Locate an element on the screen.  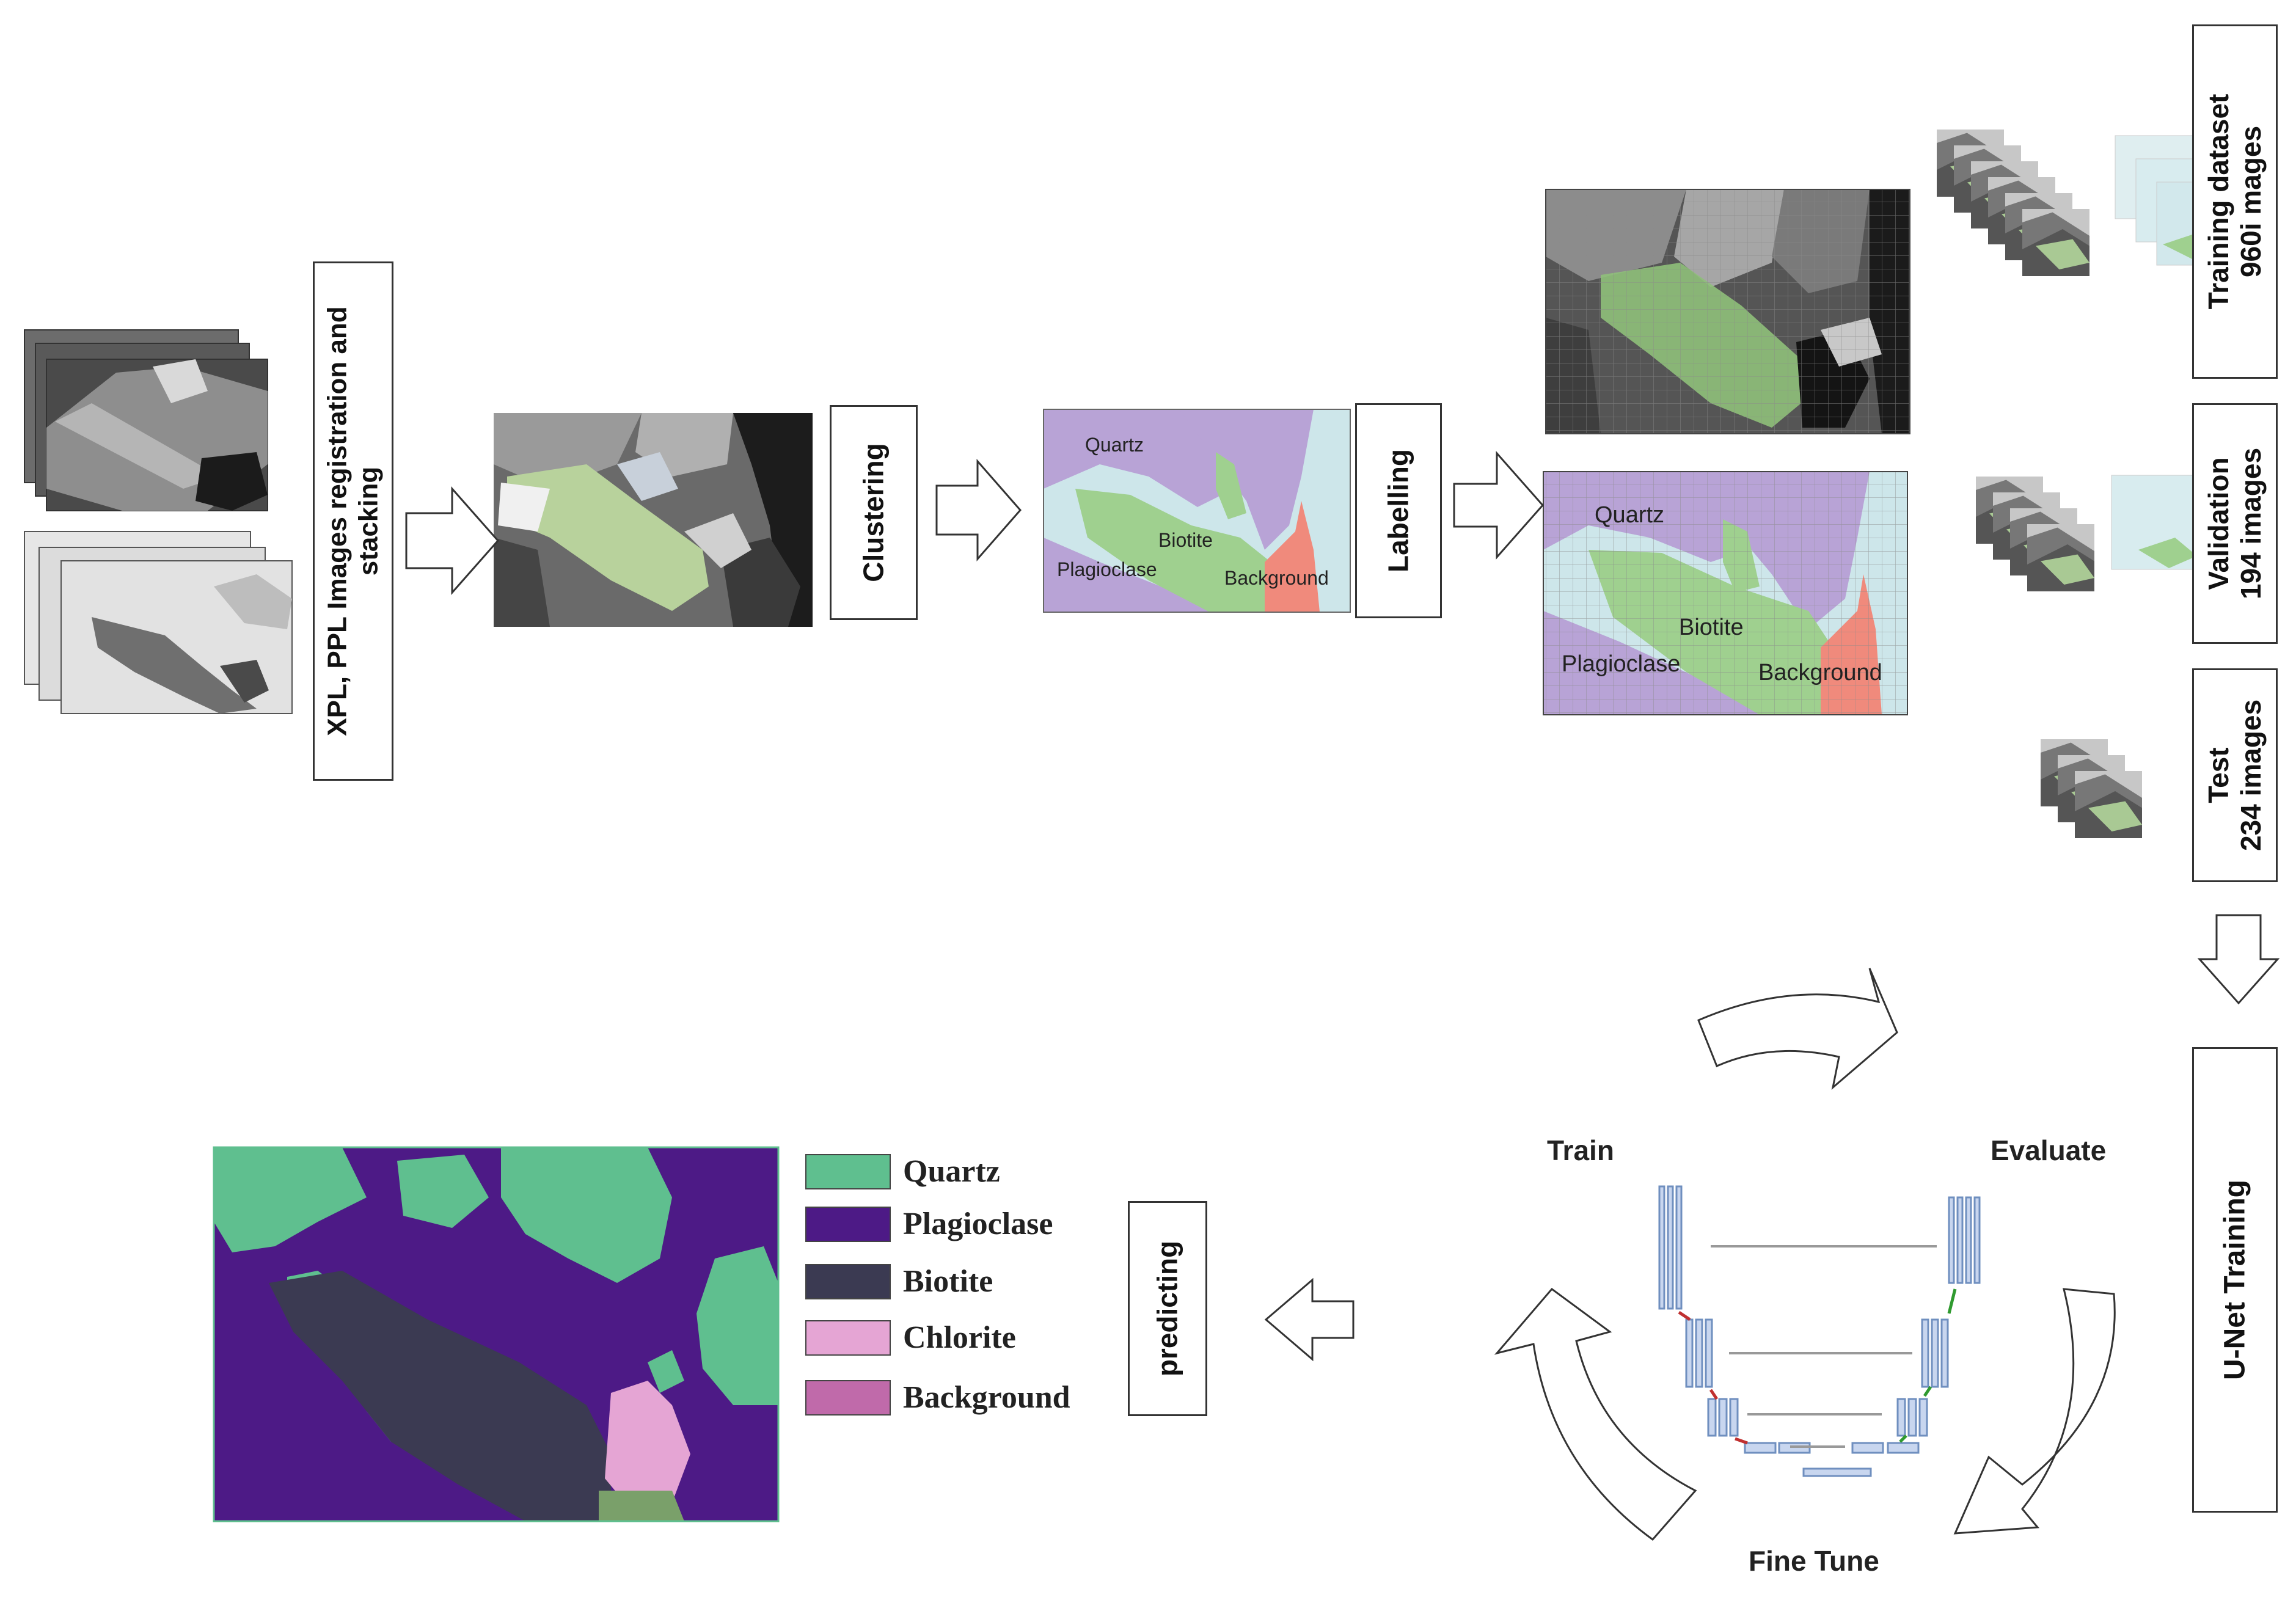
labelled-plagioclase-label: Plagioclase is located at coordinates (1621, 664).